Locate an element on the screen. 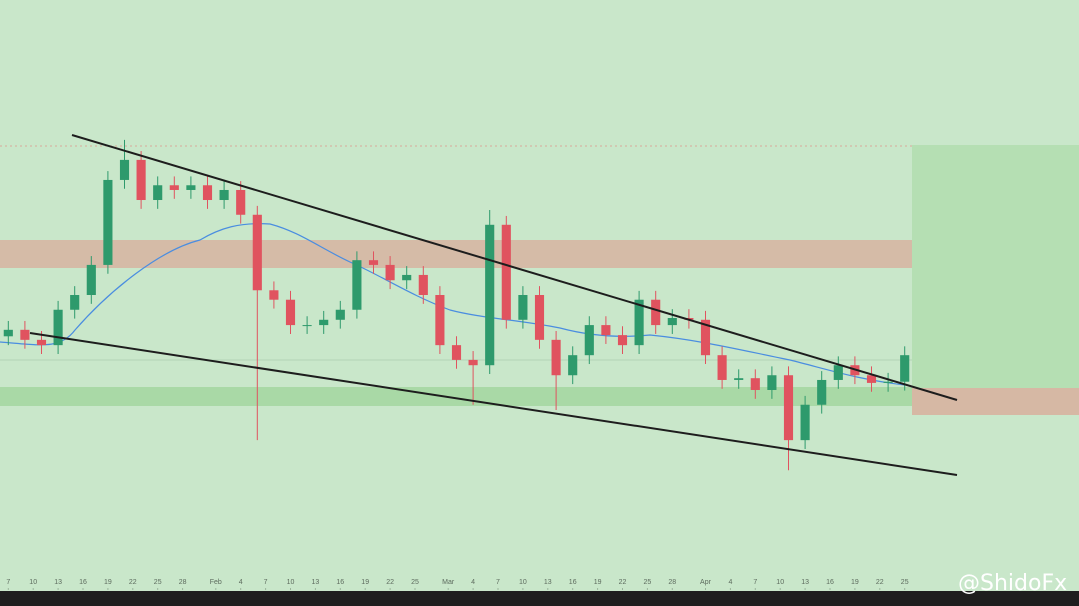  support-zone is located at coordinates (478, 396).